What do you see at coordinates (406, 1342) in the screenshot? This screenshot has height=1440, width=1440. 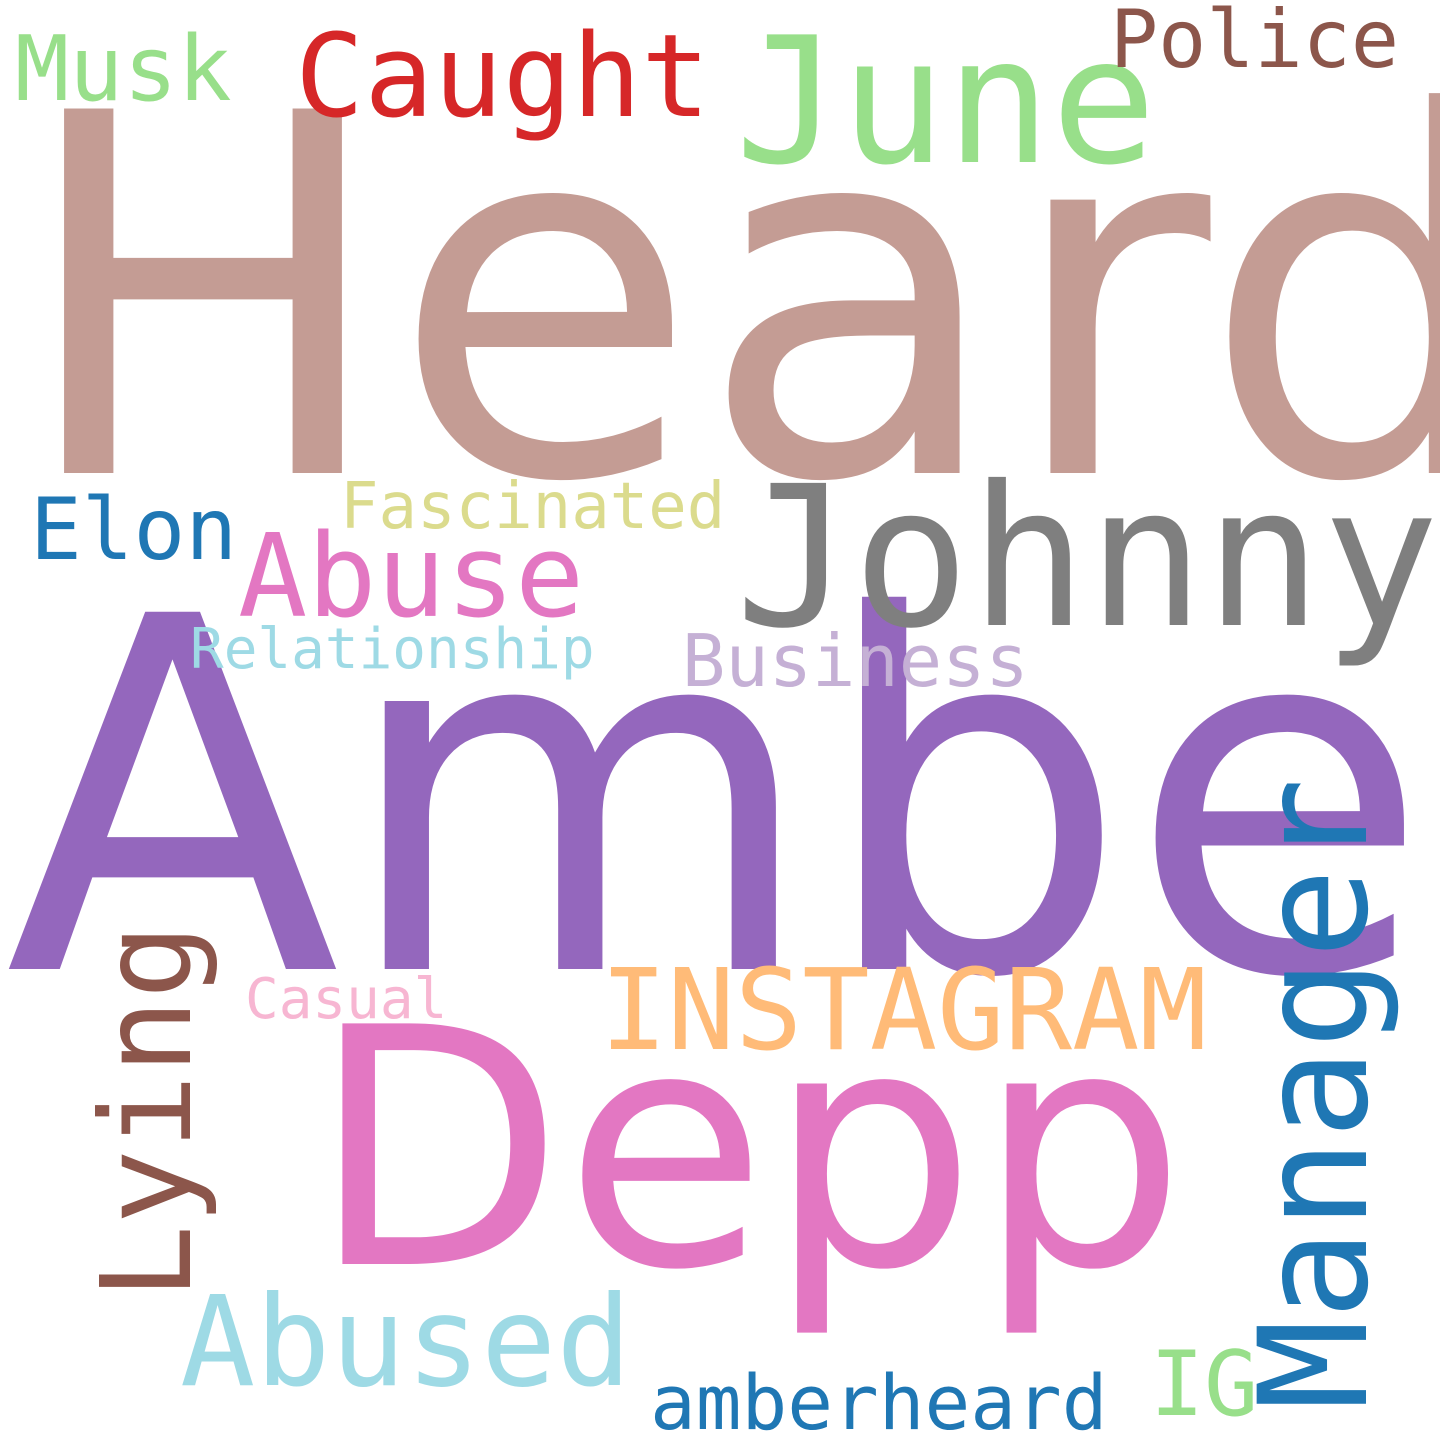 I see `word-abused: Abused` at bounding box center [406, 1342].